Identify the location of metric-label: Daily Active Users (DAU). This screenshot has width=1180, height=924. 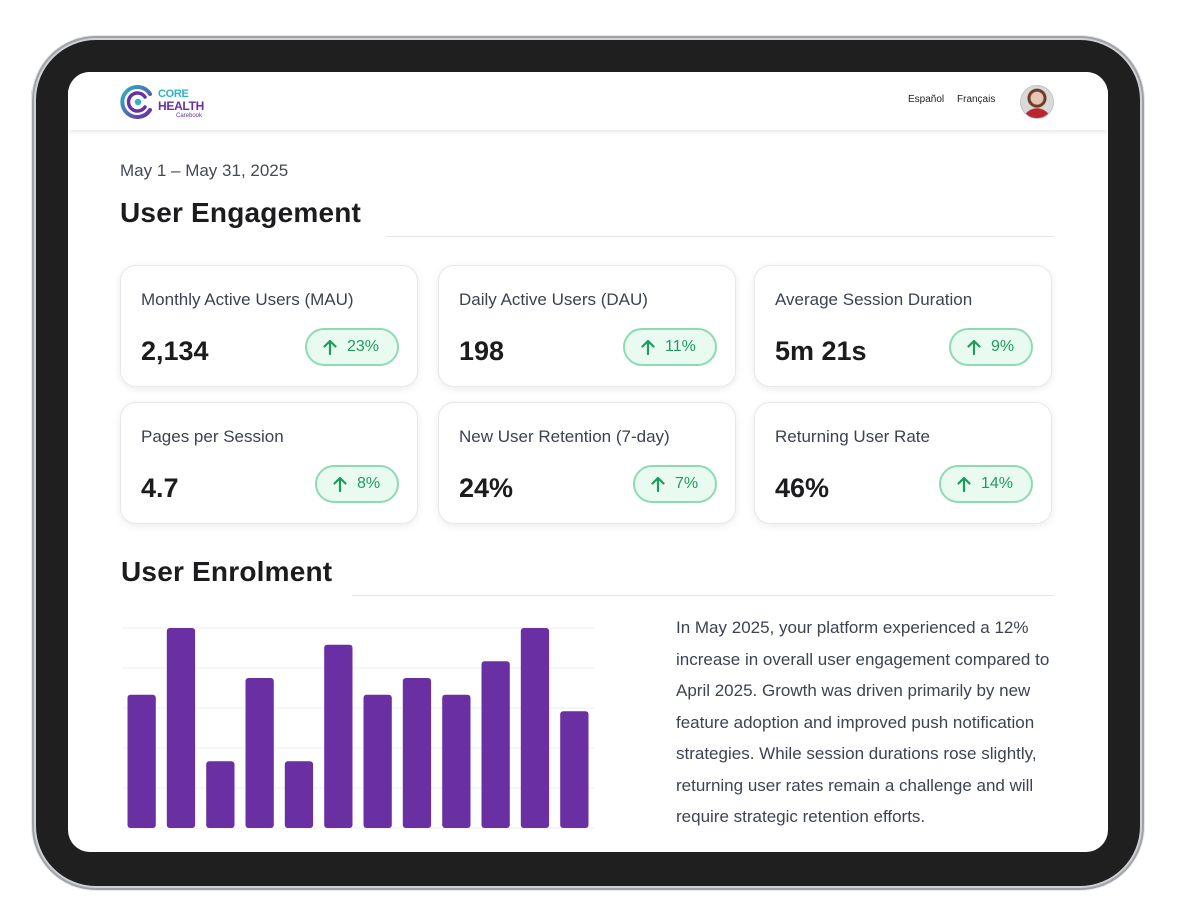
(553, 299).